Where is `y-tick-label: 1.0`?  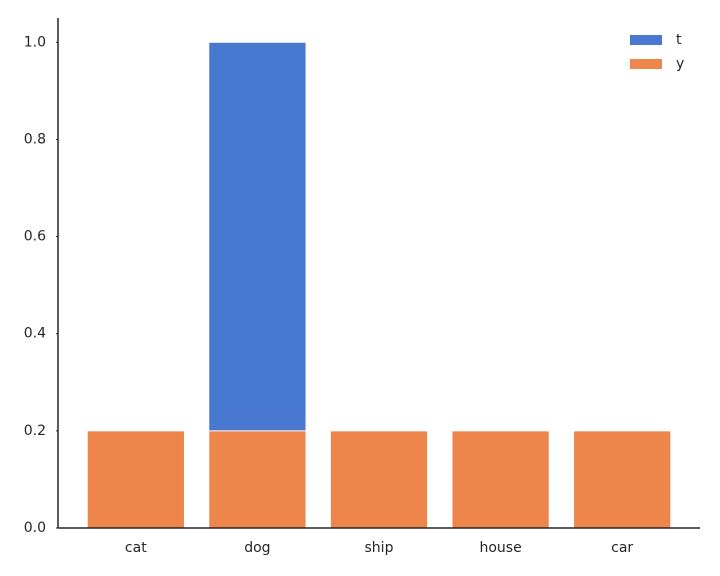
y-tick-label: 1.0 is located at coordinates (35, 42).